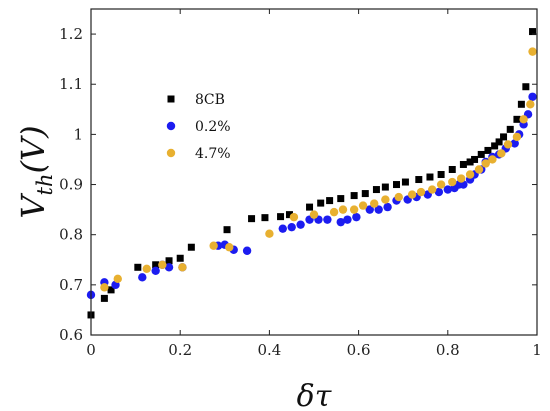  What do you see at coordinates (171, 126) in the screenshot?
I see `legend-marker-0-2-` at bounding box center [171, 126].